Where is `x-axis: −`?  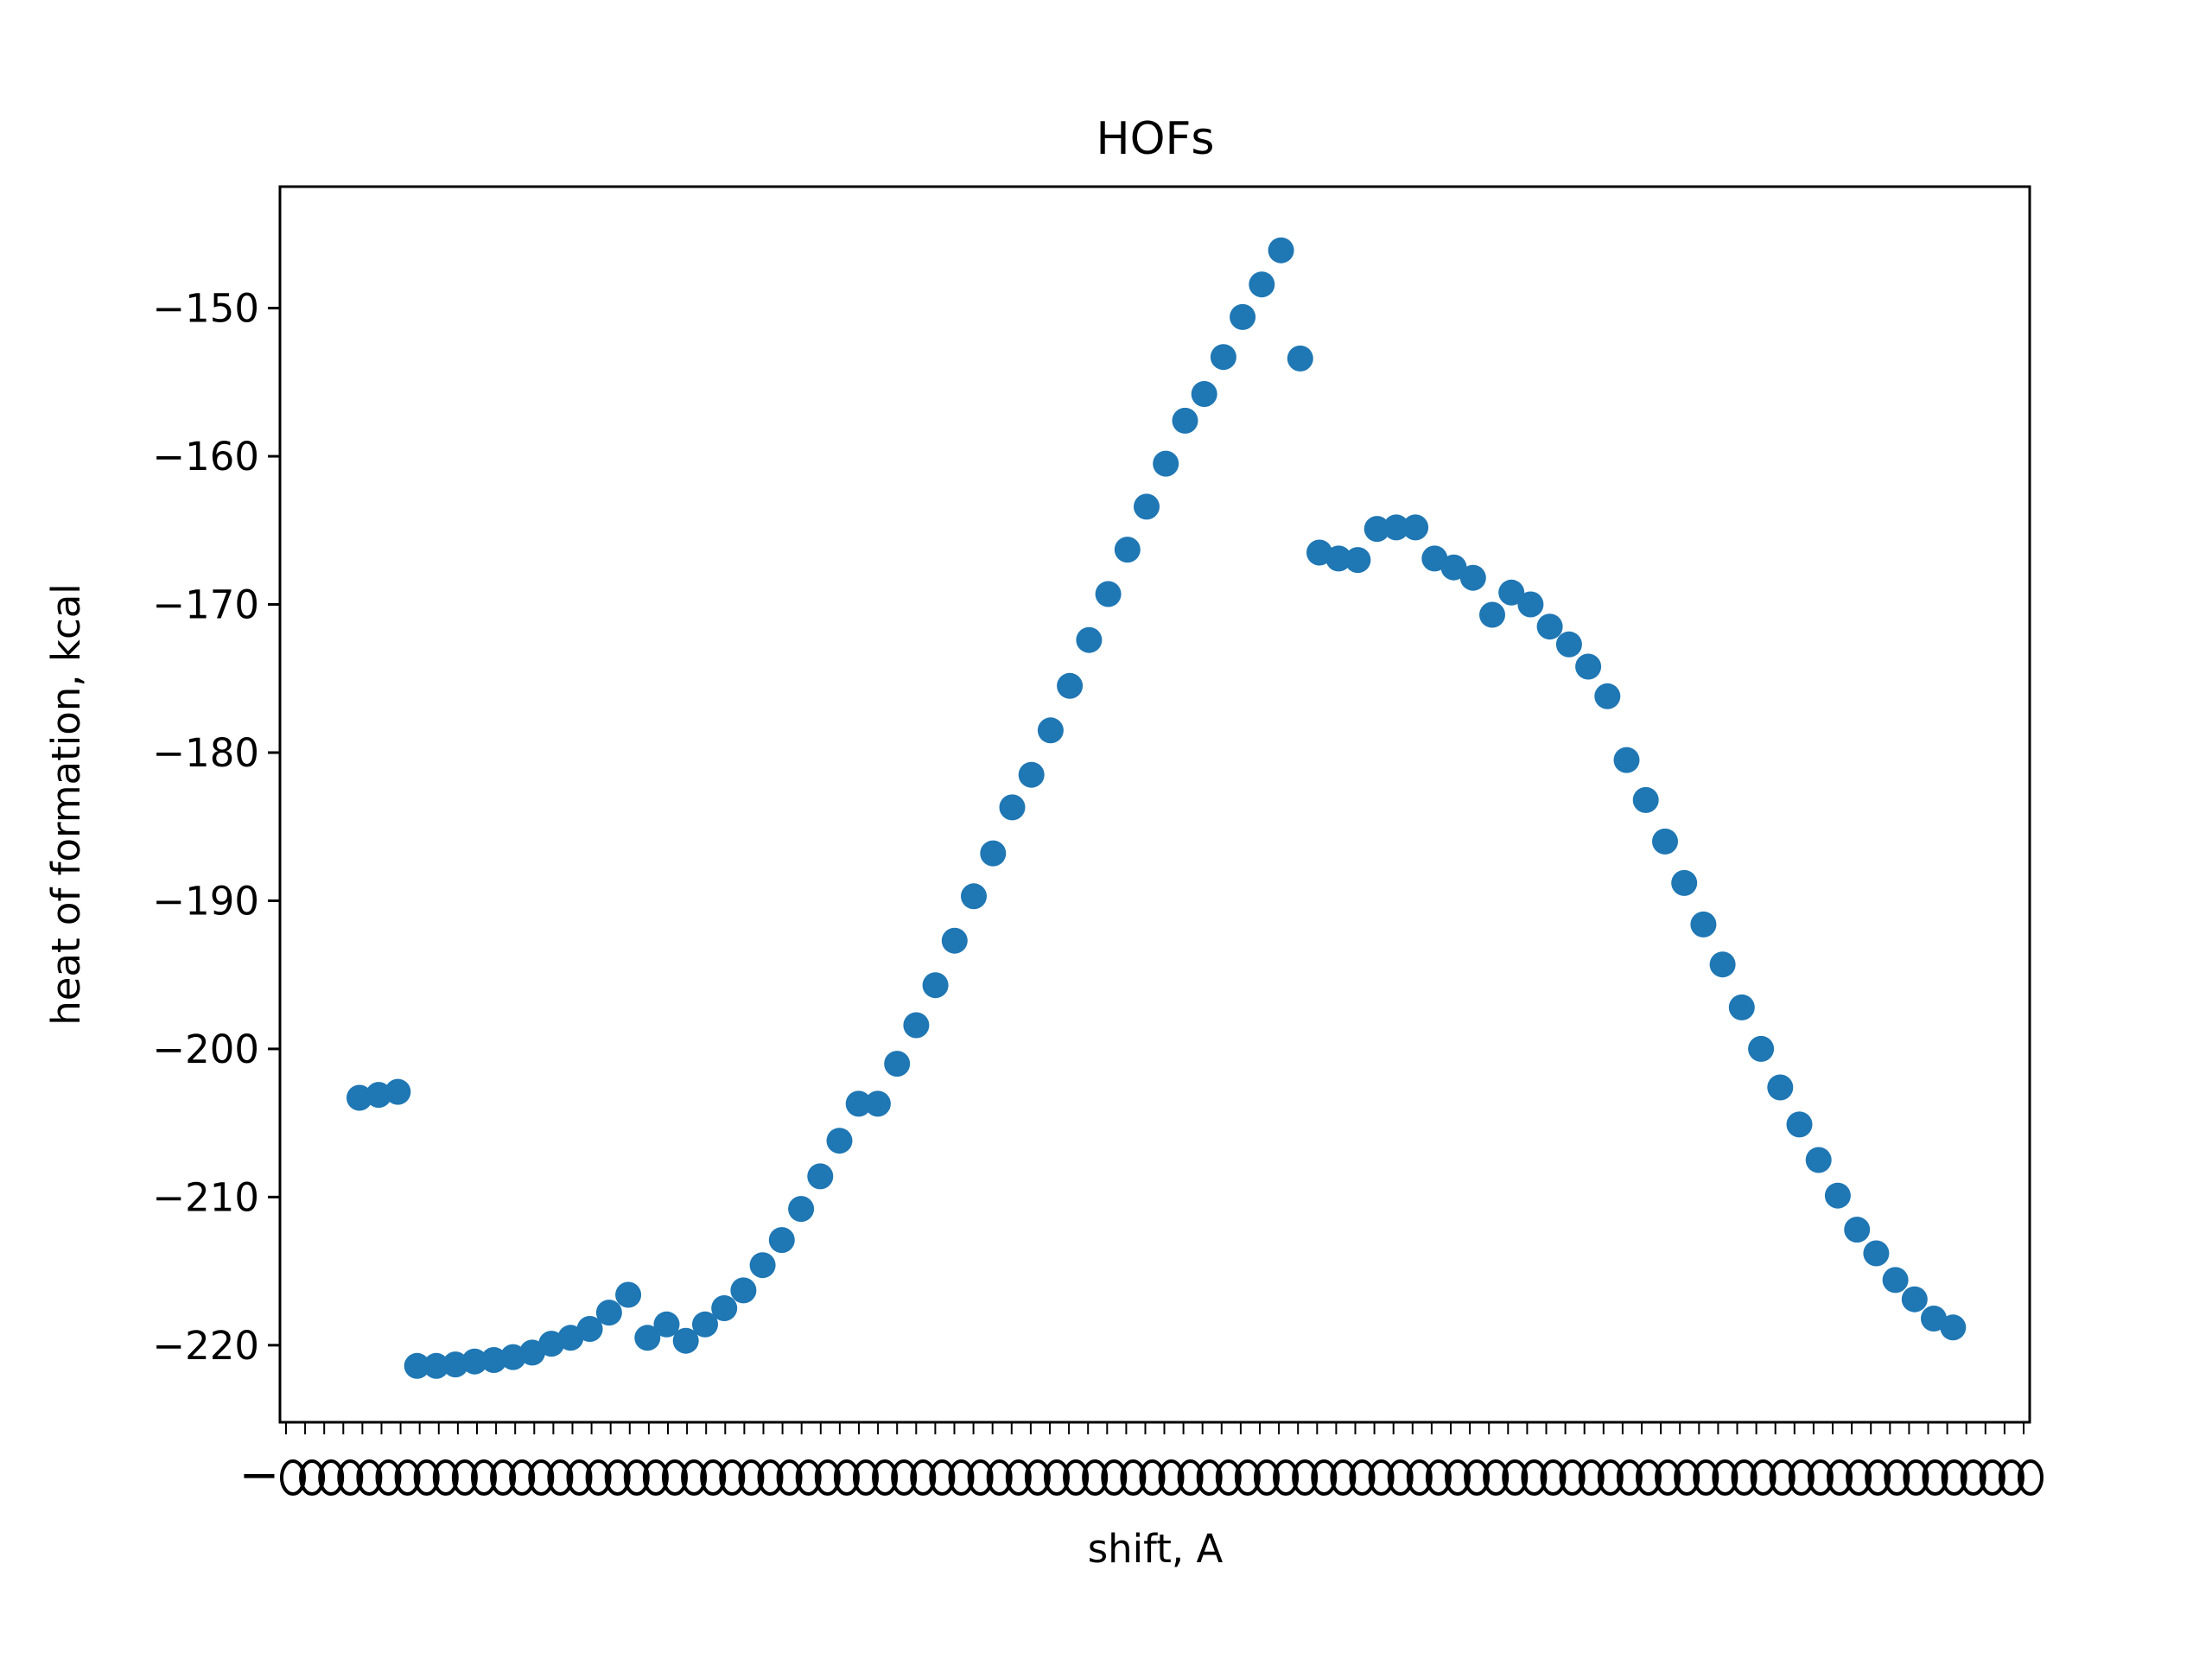 x-axis: − is located at coordinates (1141, 1462).